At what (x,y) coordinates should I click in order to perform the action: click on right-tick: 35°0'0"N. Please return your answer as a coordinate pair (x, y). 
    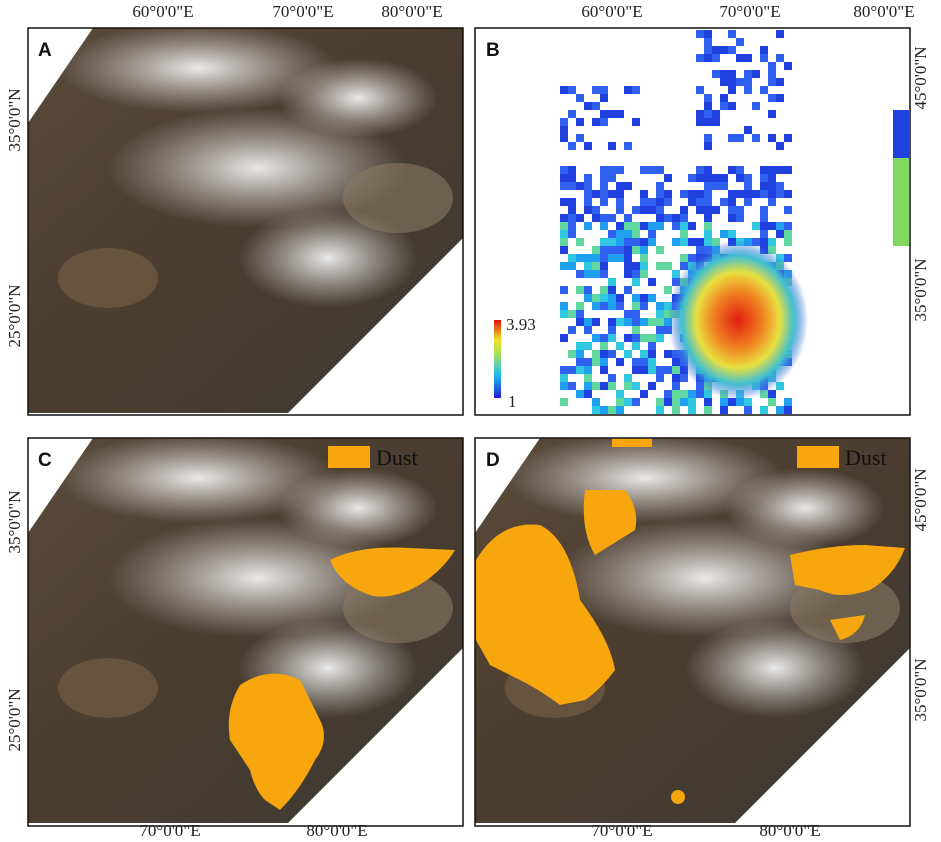
    Looking at the image, I should click on (920, 289).